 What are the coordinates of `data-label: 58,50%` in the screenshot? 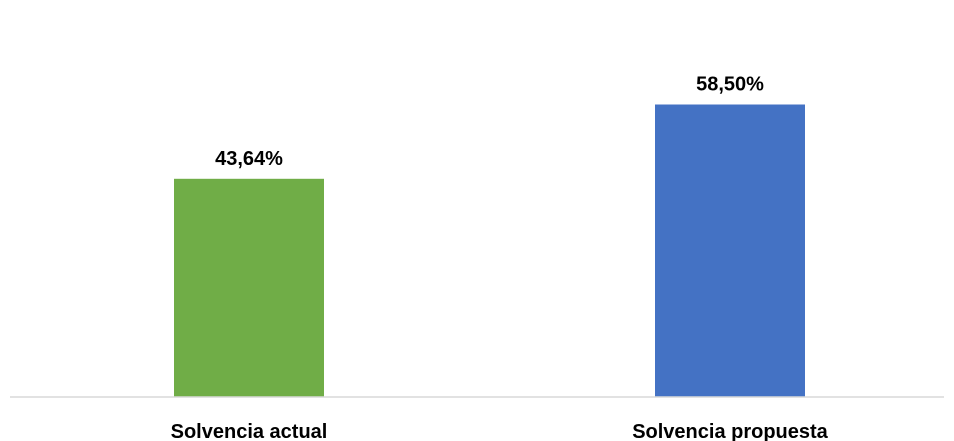 It's located at (730, 85).